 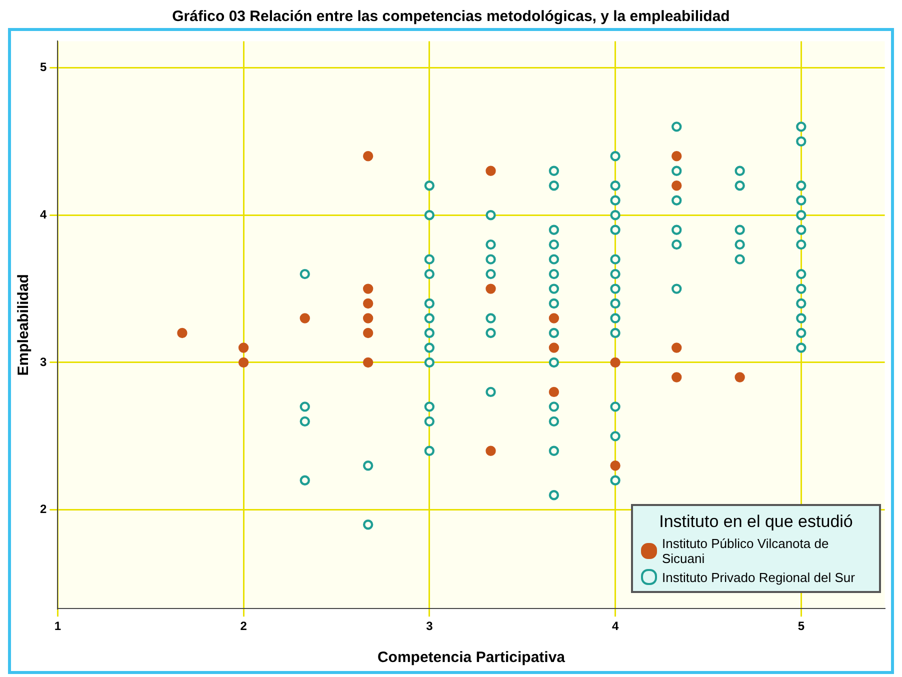 What do you see at coordinates (43, 214) in the screenshot?
I see `y-tick-label: 4` at bounding box center [43, 214].